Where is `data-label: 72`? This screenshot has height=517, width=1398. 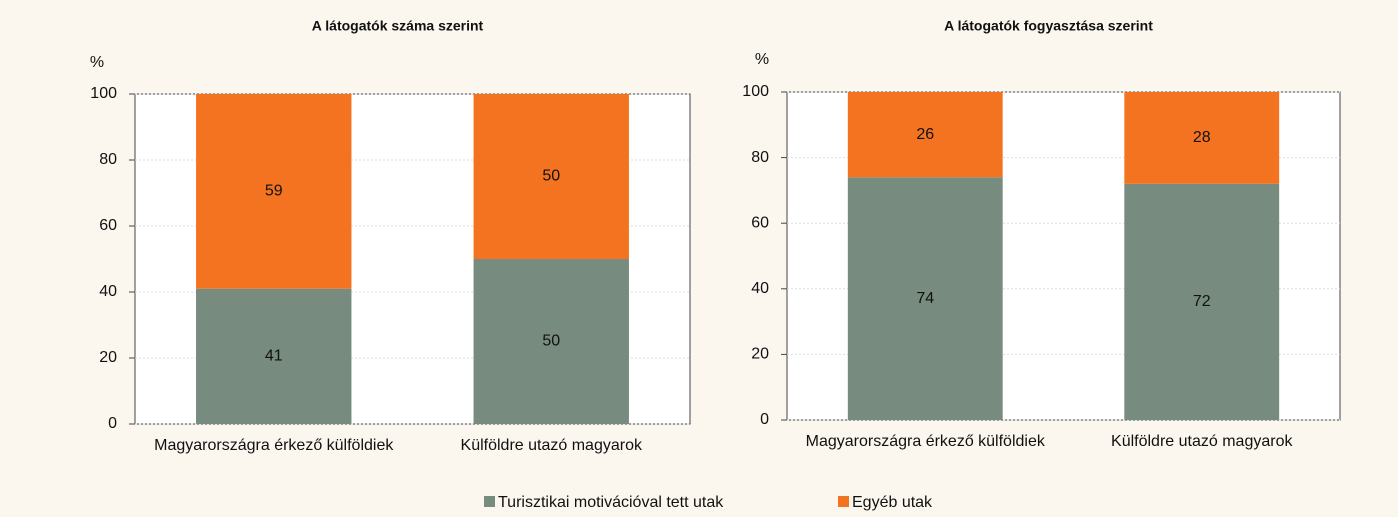 data-label: 72 is located at coordinates (1202, 301).